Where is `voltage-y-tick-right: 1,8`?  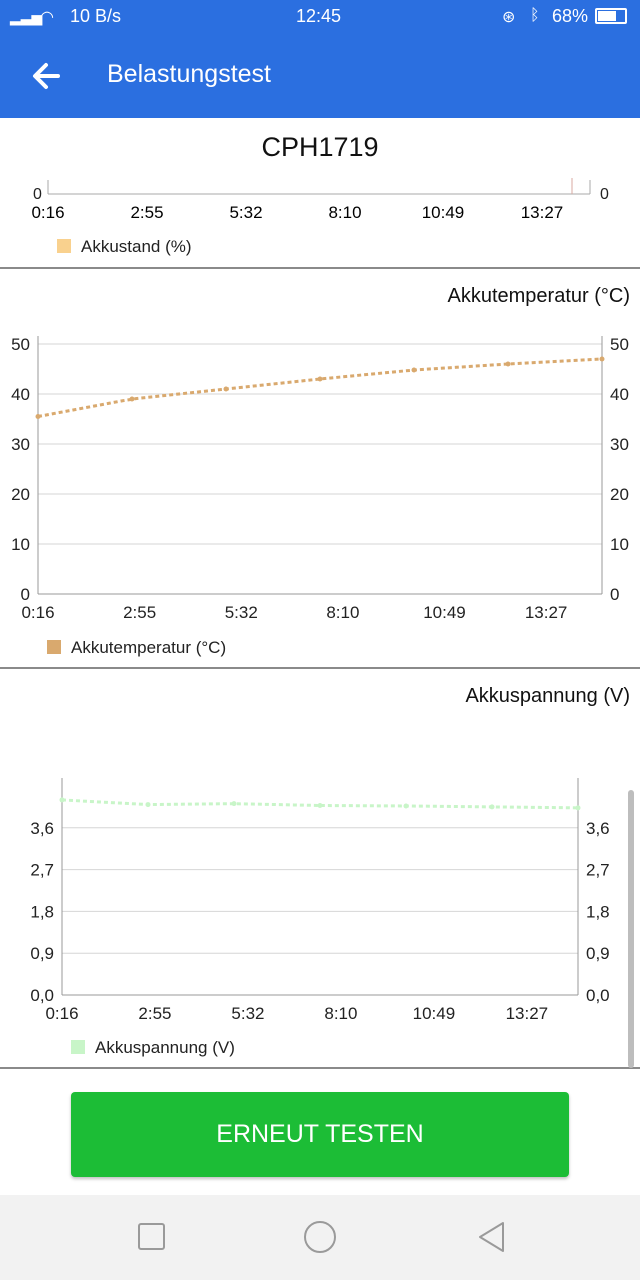 voltage-y-tick-right: 1,8 is located at coordinates (598, 911).